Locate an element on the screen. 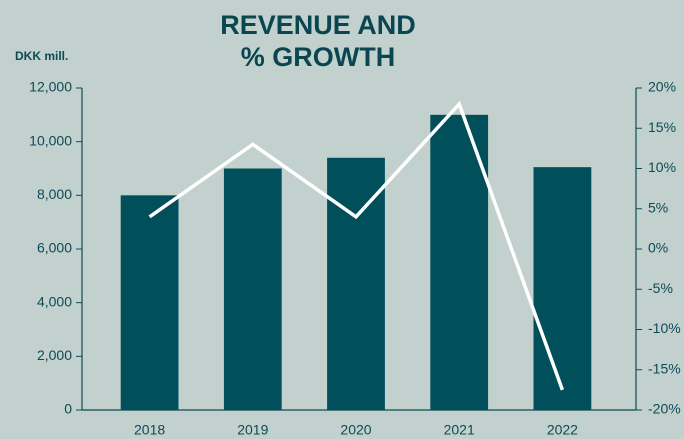 Image resolution: width=684 pixels, height=439 pixels. y-tick-label: 6,000 is located at coordinates (54, 248).